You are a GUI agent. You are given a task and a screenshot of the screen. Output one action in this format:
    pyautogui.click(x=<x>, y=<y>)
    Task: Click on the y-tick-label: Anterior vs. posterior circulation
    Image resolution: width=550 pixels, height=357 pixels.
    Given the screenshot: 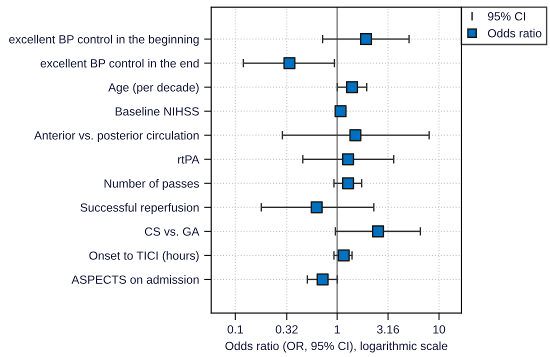 What is the action you would take?
    pyautogui.click(x=116, y=136)
    